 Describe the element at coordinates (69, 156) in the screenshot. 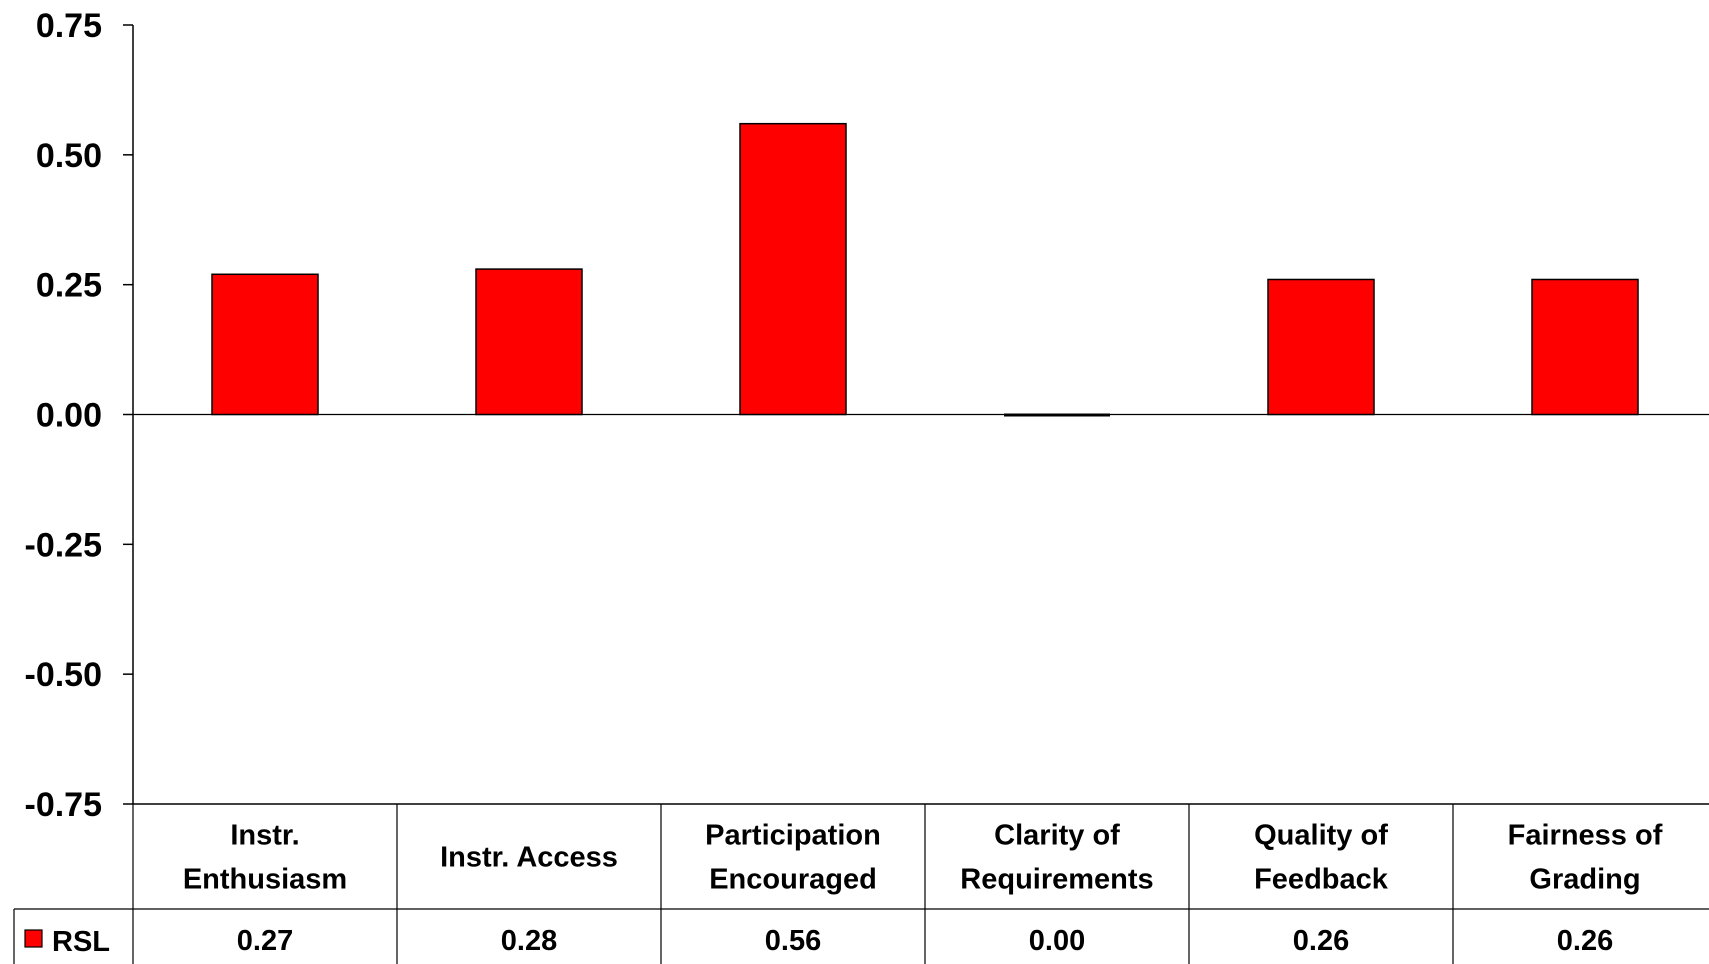

I see `y-tick-label: 0.50` at that location.